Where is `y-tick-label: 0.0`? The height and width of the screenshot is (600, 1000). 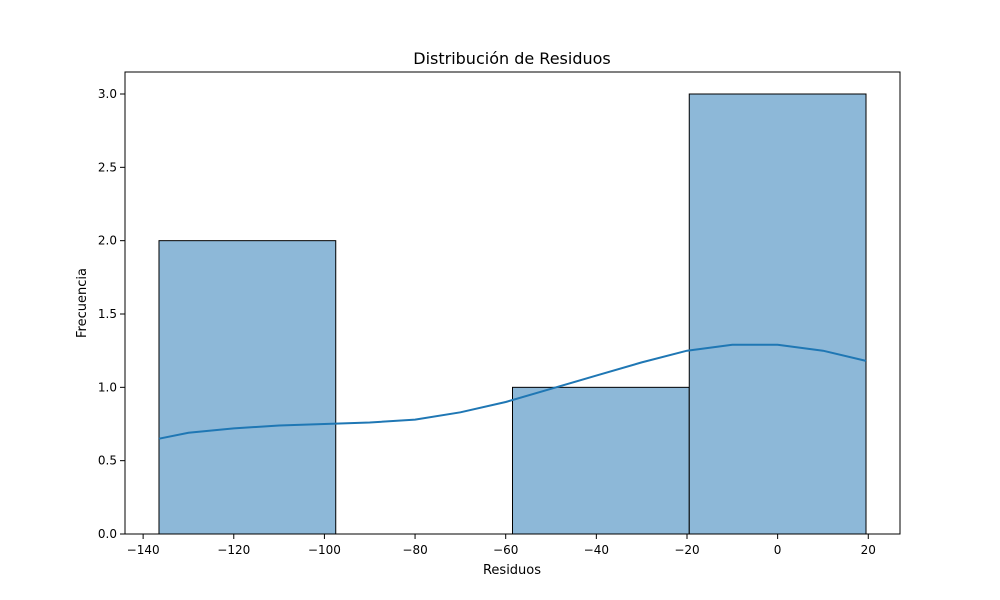 y-tick-label: 0.0 is located at coordinates (107, 534).